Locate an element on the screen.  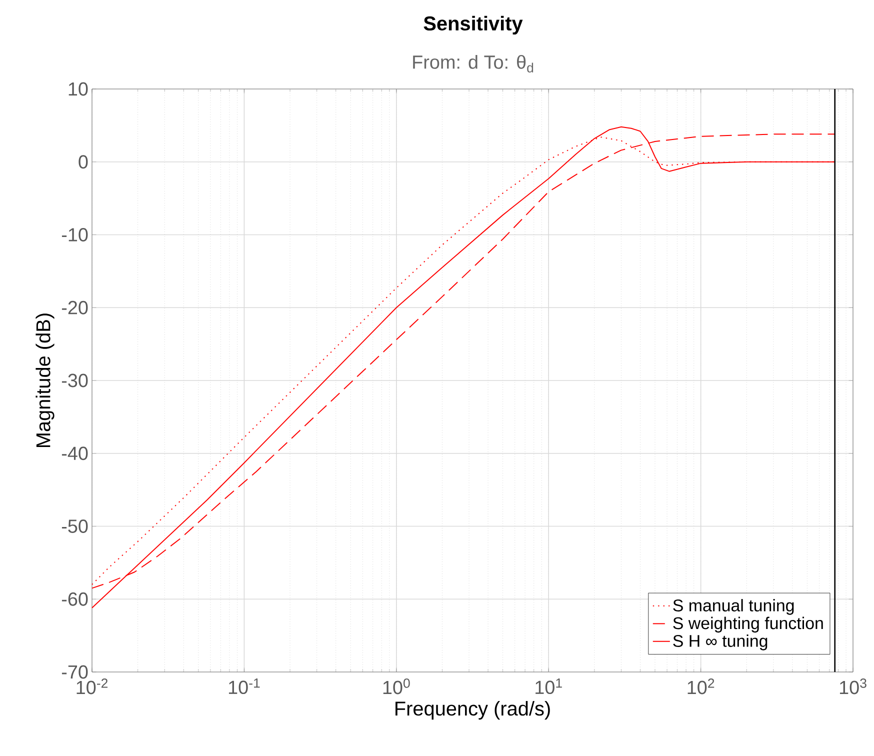
x-tick-label: 10$^{-2}$ is located at coordinates (92, 686).